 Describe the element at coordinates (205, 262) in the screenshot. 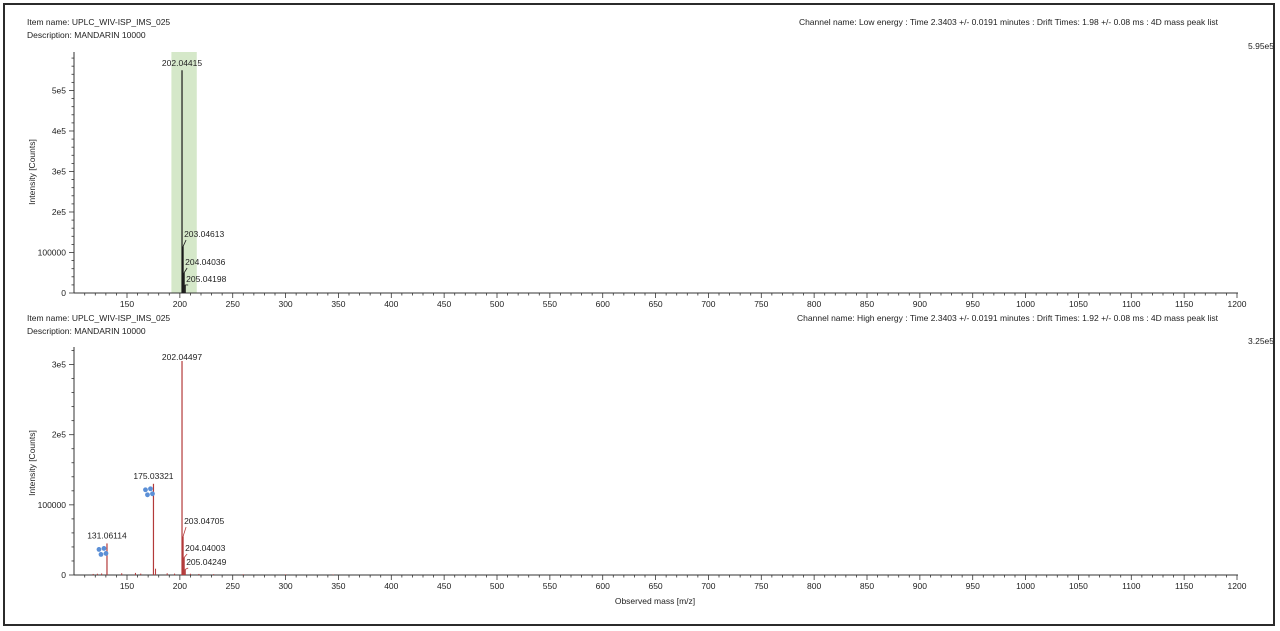

I see `peak-label: 204.04036` at that location.